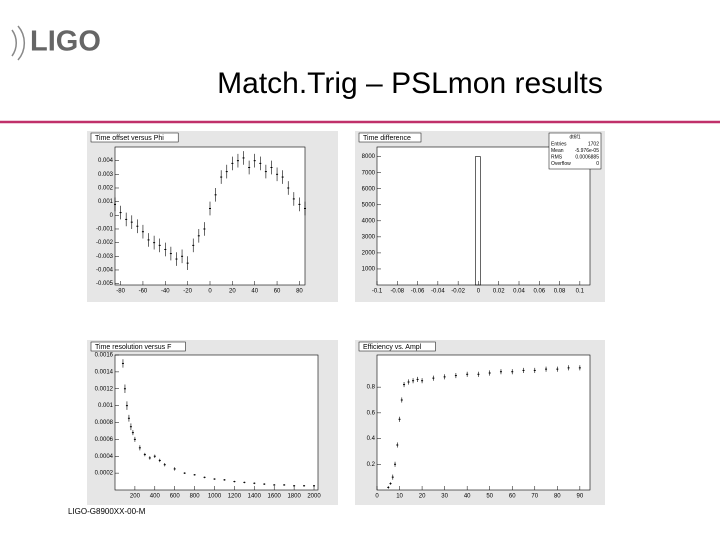 Image resolution: width=720 pixels, height=545 pixels. I want to click on stats-key: Mean, so click(557, 151).